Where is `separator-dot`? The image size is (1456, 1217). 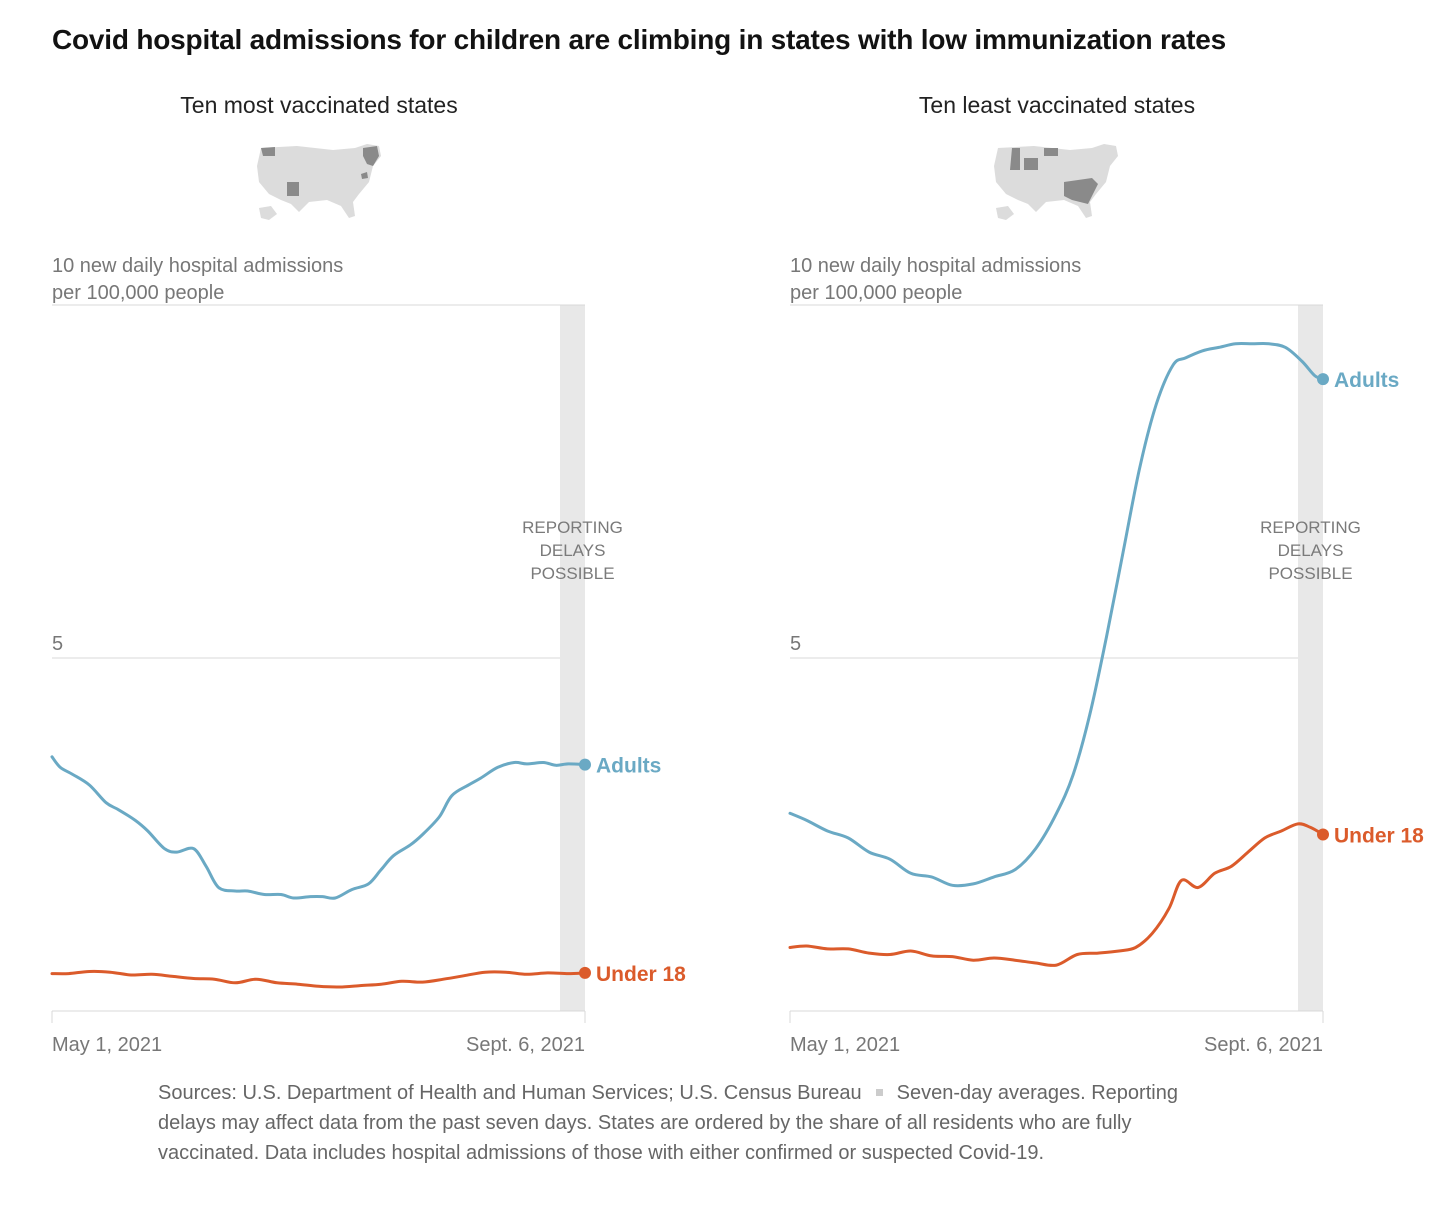 separator-dot is located at coordinates (879, 1092).